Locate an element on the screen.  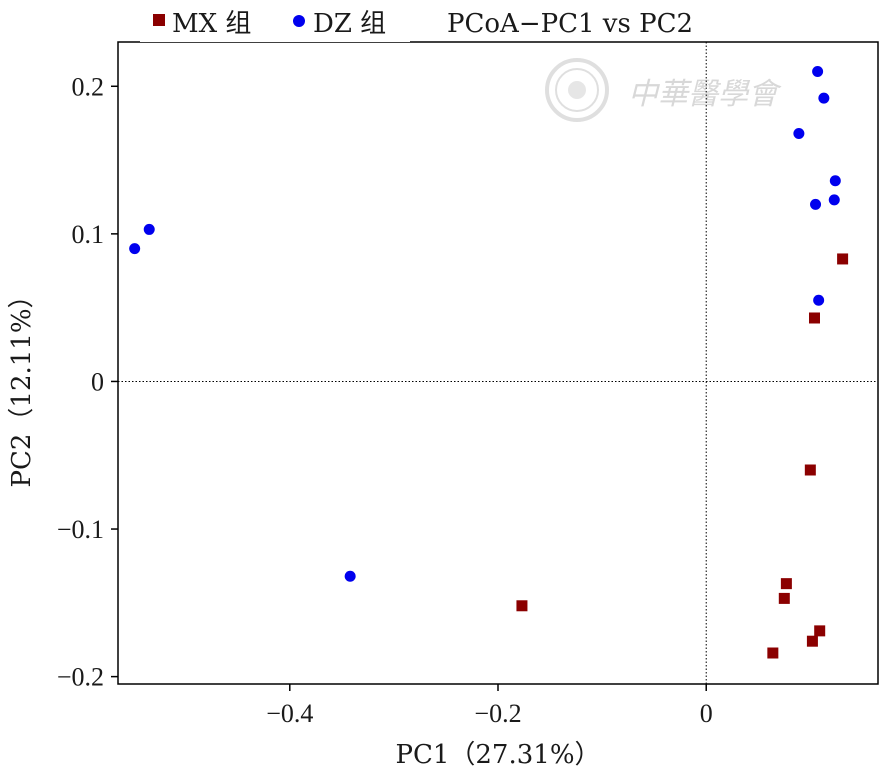
y-tick-label: 0 is located at coordinates (97, 381).